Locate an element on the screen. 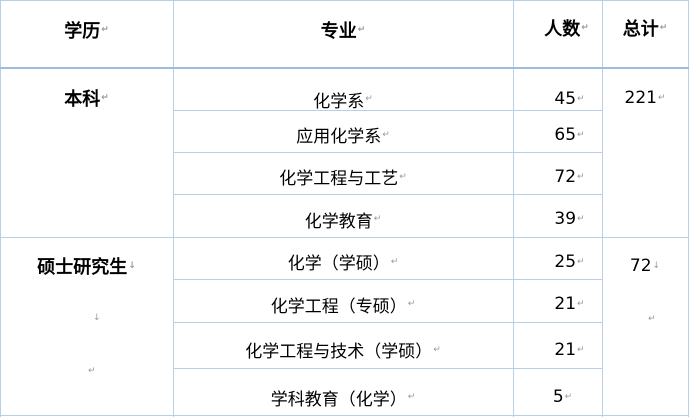 Image resolution: width=695 pixels, height=417 pixels. major-label: 化学教育 is located at coordinates (338, 221).